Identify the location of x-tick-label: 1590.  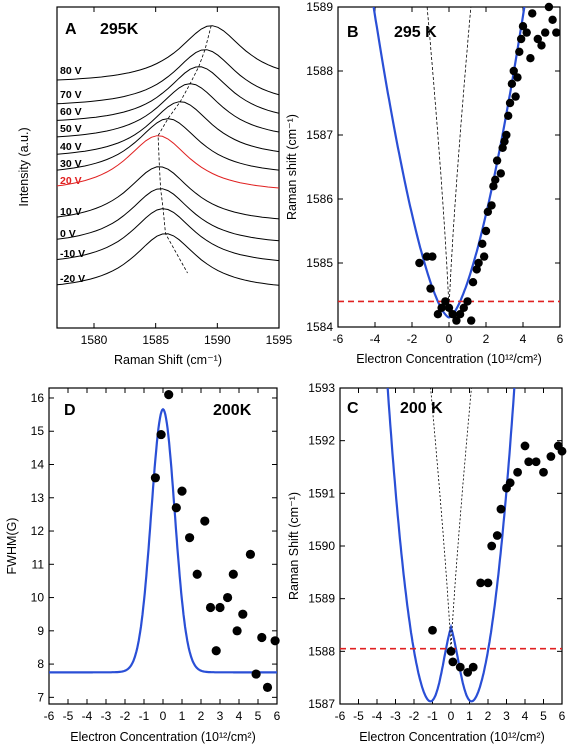
(217, 340).